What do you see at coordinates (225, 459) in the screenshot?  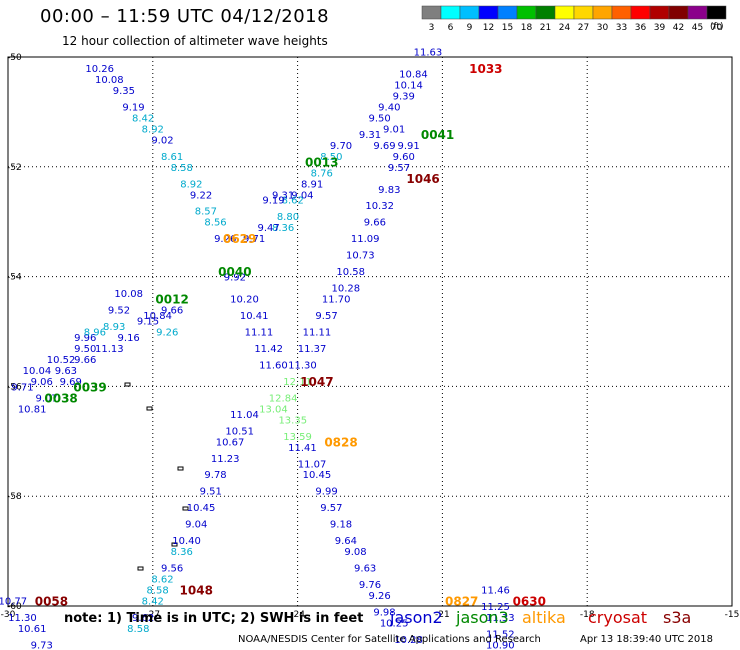 I see `wave-height-point: 11.23` at bounding box center [225, 459].